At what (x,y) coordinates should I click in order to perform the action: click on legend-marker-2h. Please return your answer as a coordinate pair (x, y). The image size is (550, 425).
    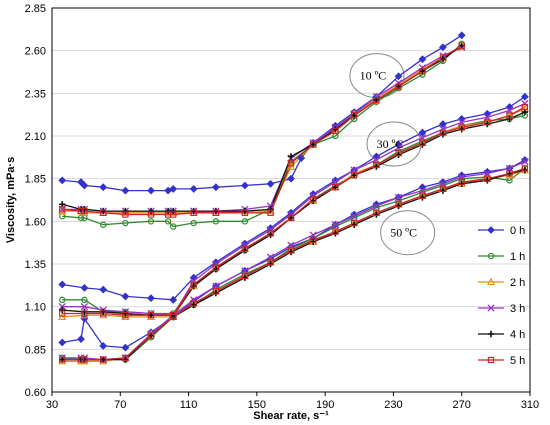
    Looking at the image, I should click on (491, 281).